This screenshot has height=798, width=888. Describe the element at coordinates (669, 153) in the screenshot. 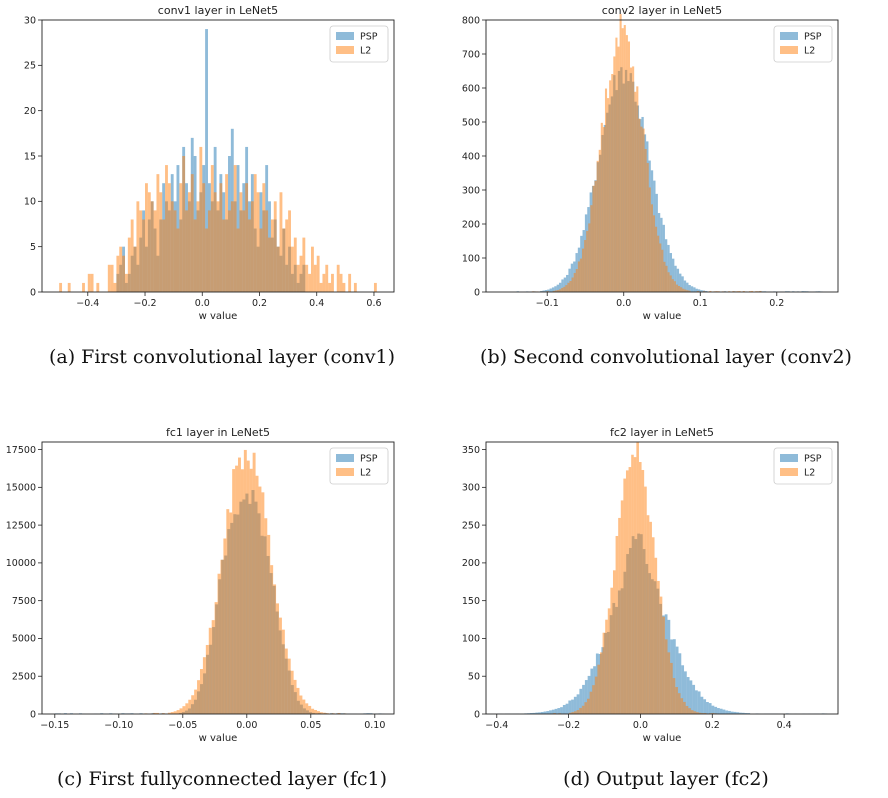

I see `bars` at that location.